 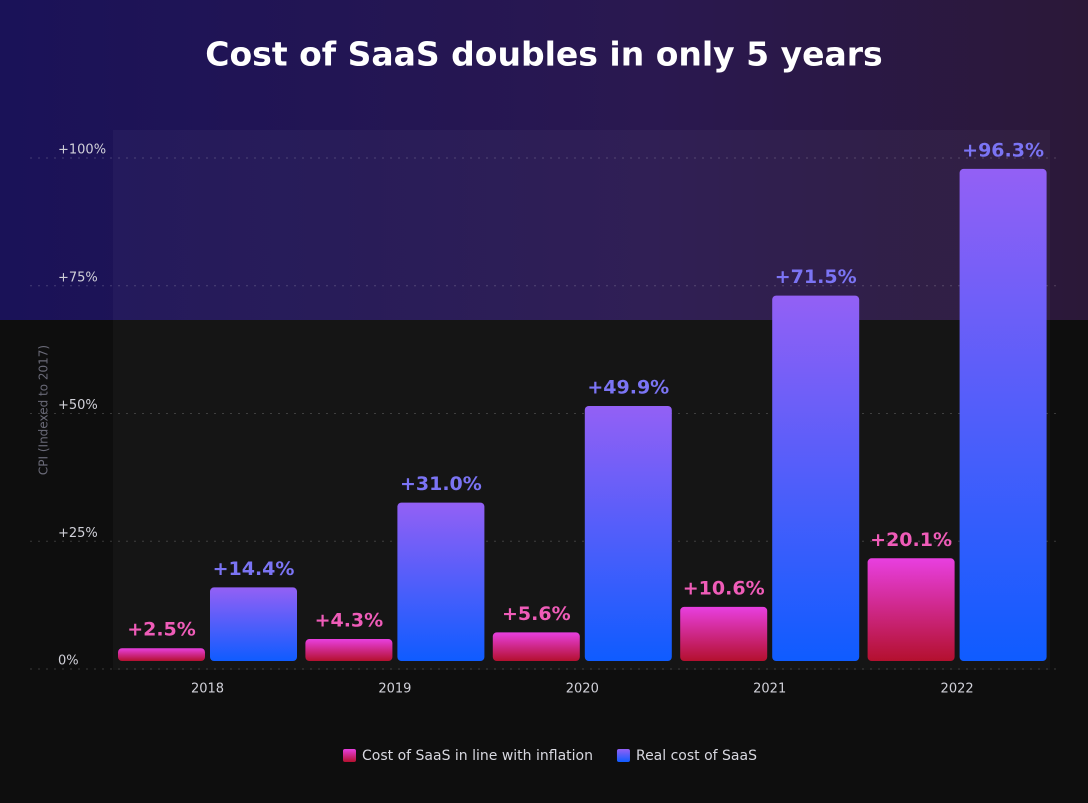 I want to click on value-label: +5.6%, so click(x=536, y=614).